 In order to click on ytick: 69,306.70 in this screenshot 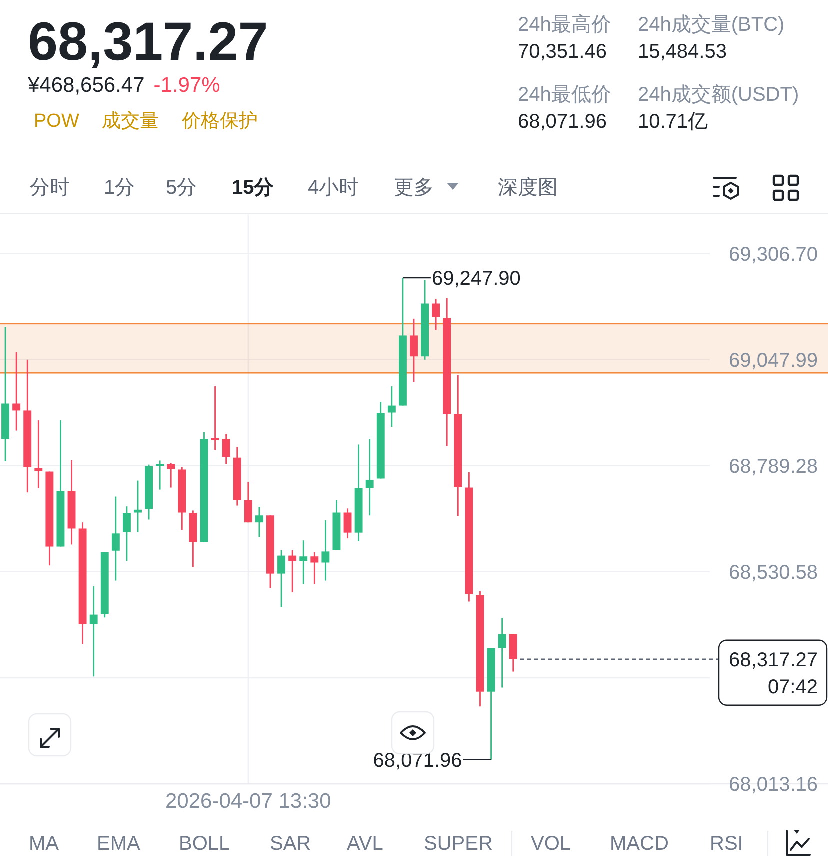, I will do `click(773, 255)`.